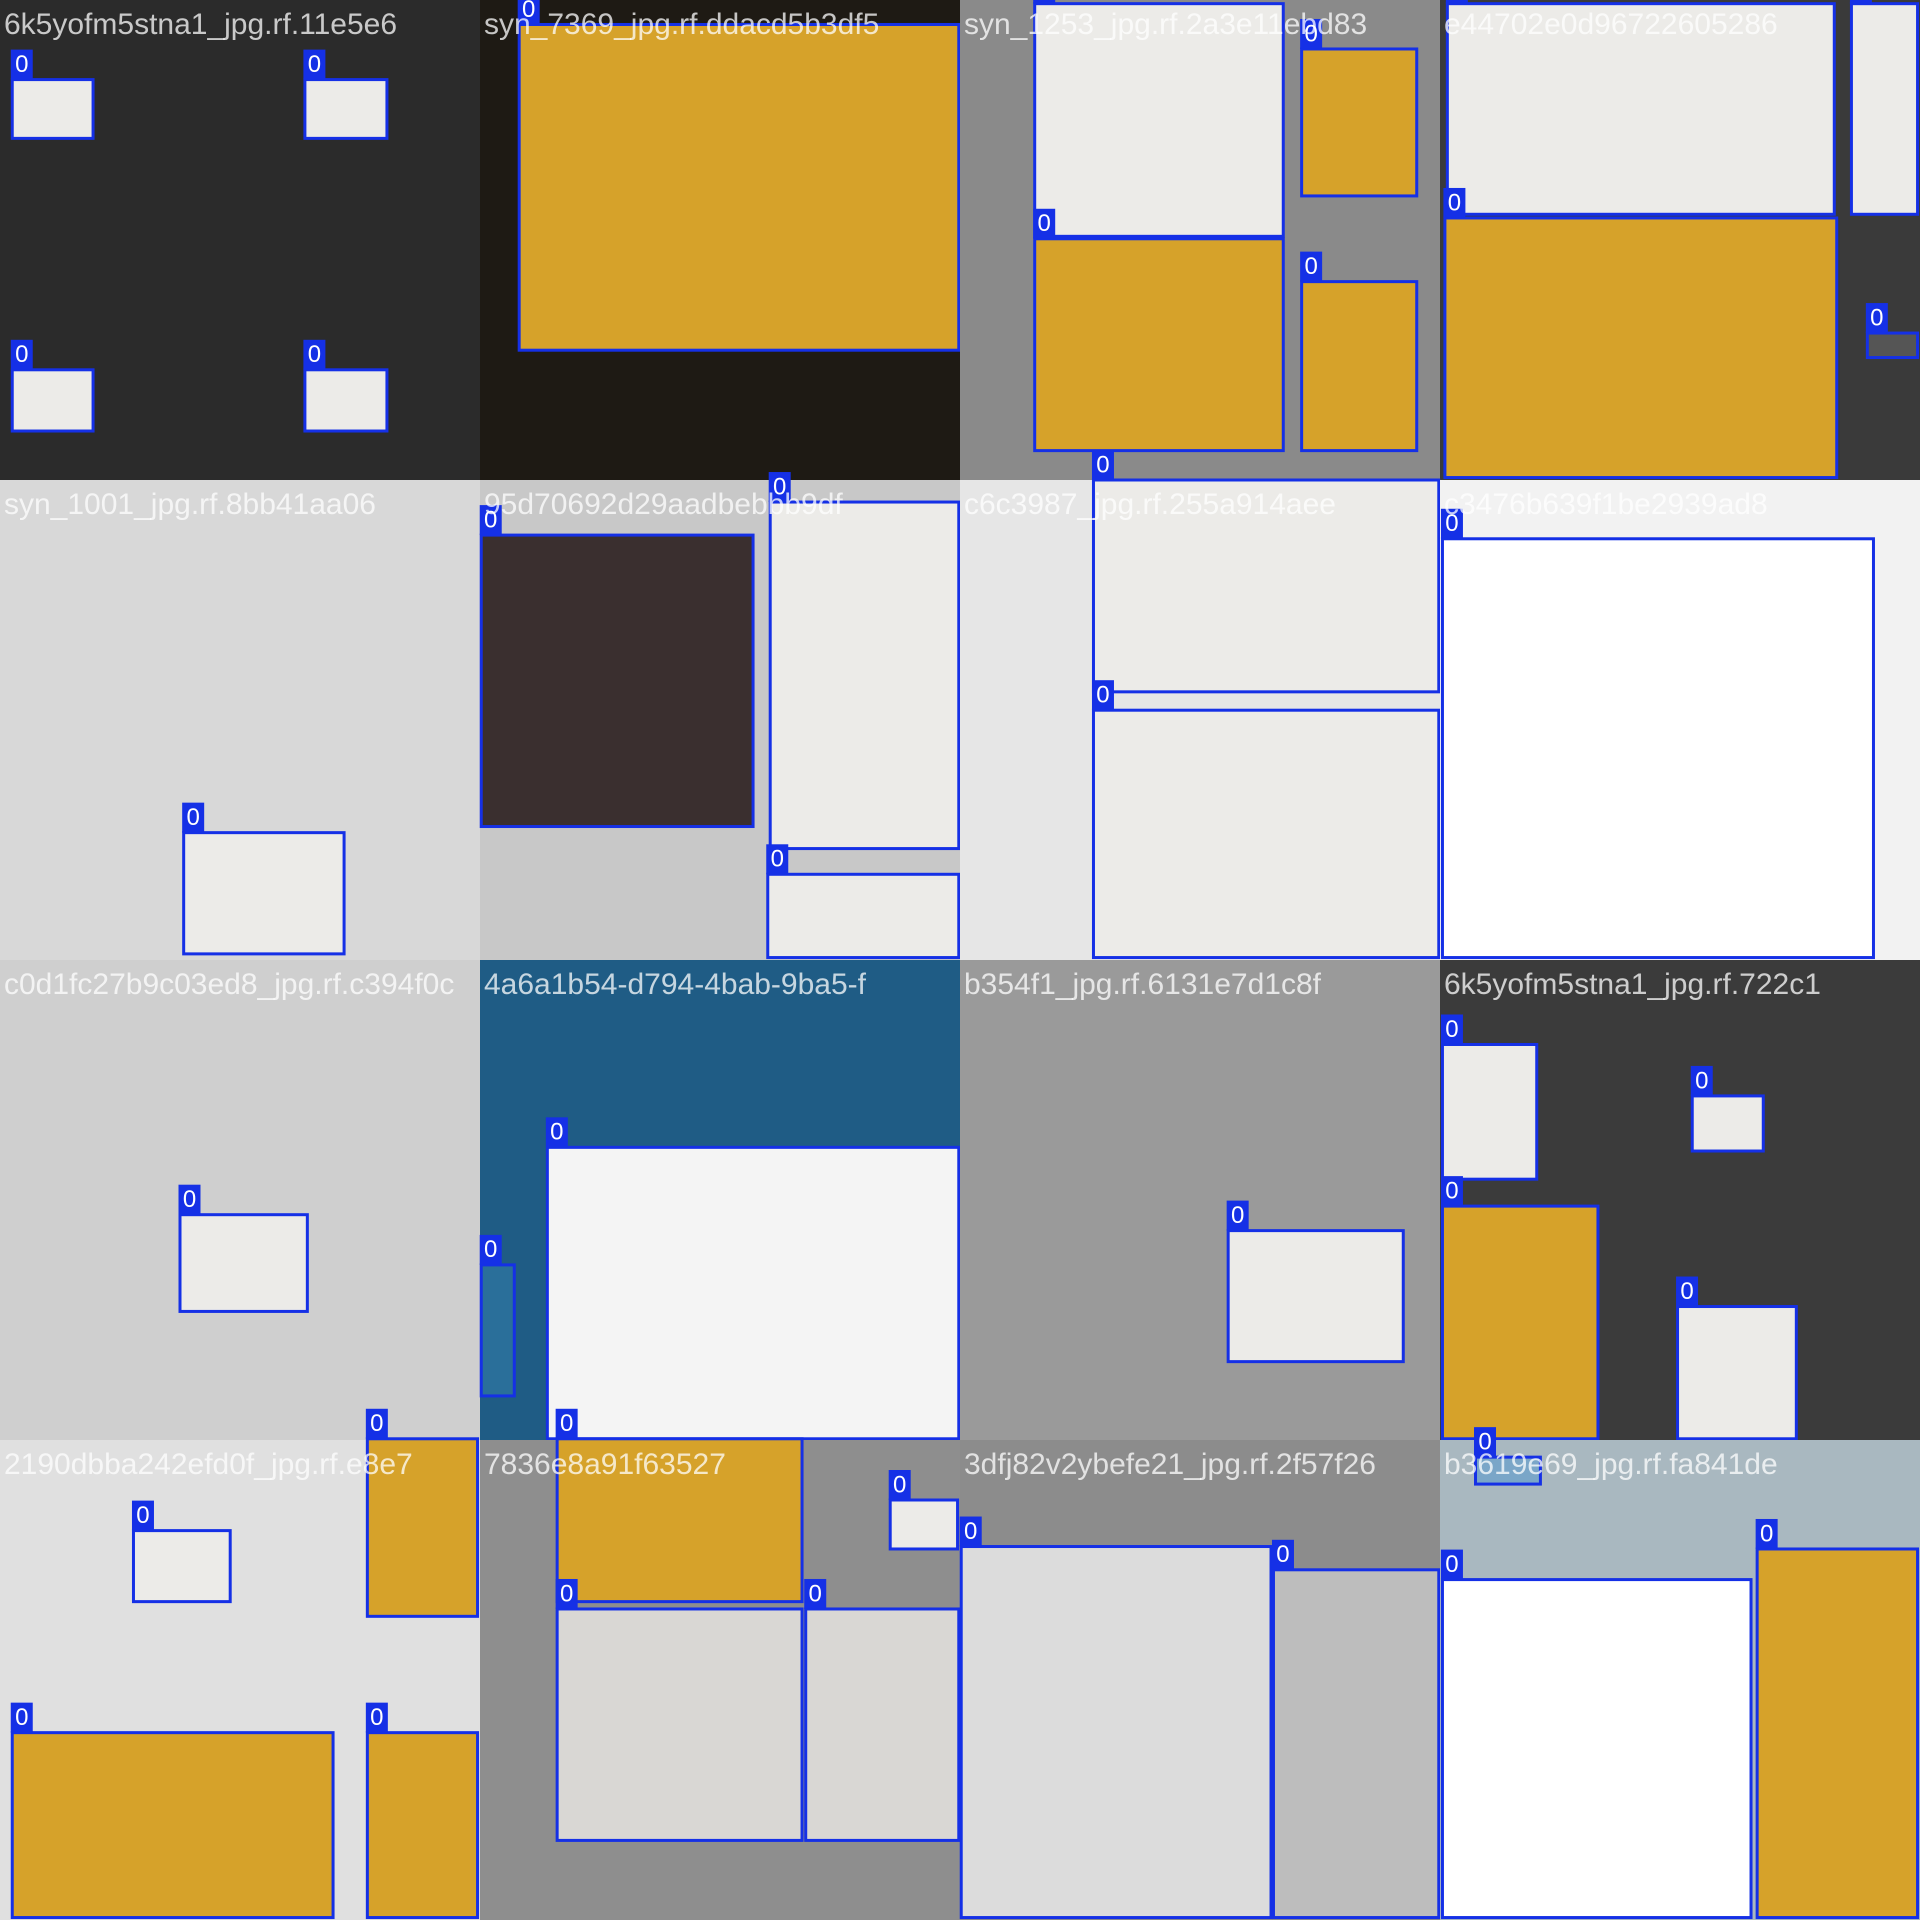  What do you see at coordinates (681, 24) in the screenshot?
I see `filename: syn_7369_jpg.rf.ddacd5b3df5` at bounding box center [681, 24].